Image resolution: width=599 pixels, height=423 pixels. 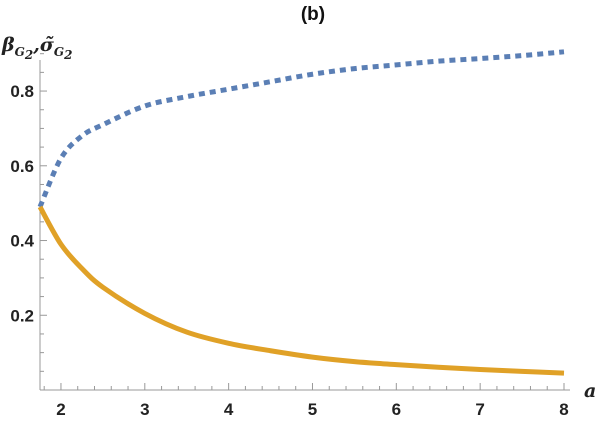 I want to click on x-ticks: 2 3 4 5 6 7 8, so click(x=306, y=401).